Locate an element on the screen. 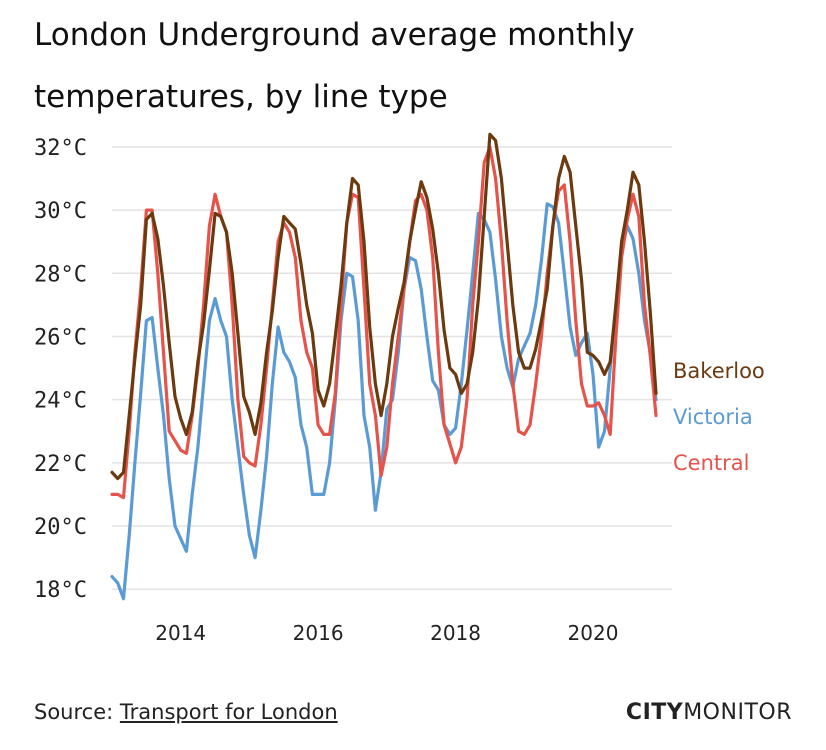 The height and width of the screenshot is (750, 826). y-tick-label: 26°C is located at coordinates (60, 337).